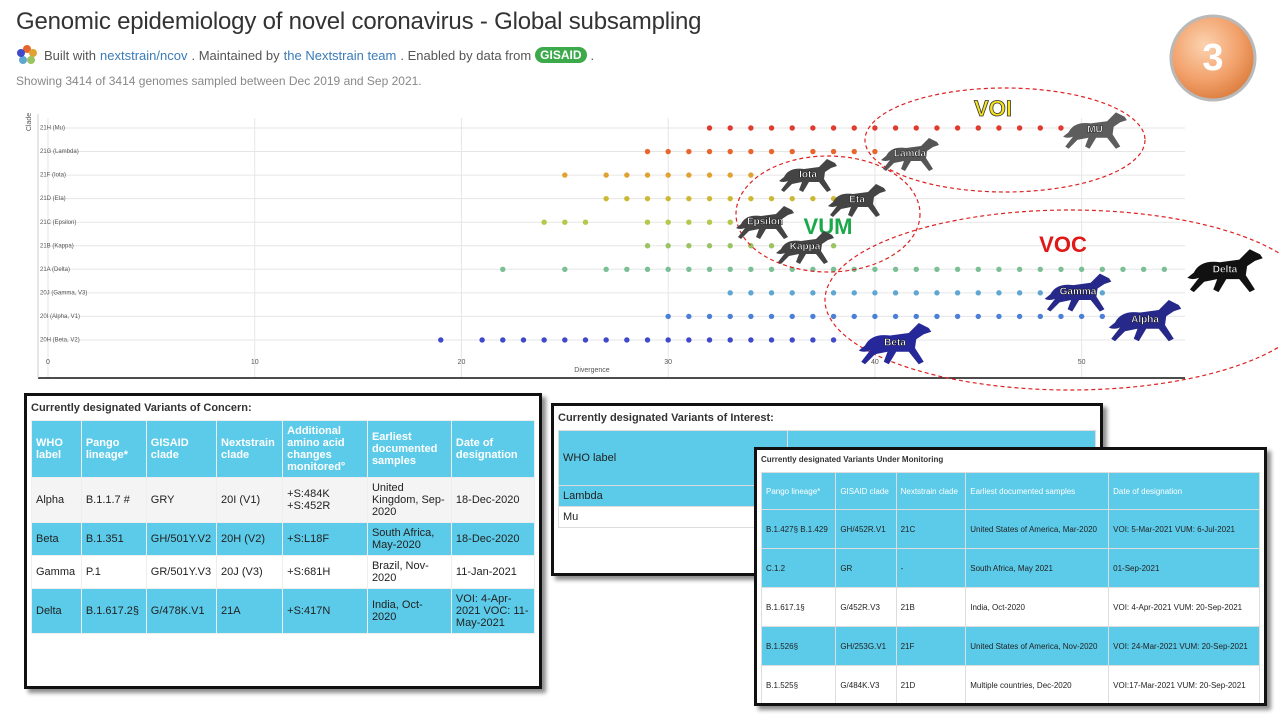 The image size is (1280, 720). What do you see at coordinates (53, 199) in the screenshot?
I see `y-tick-label: 21D (Eta)` at bounding box center [53, 199].